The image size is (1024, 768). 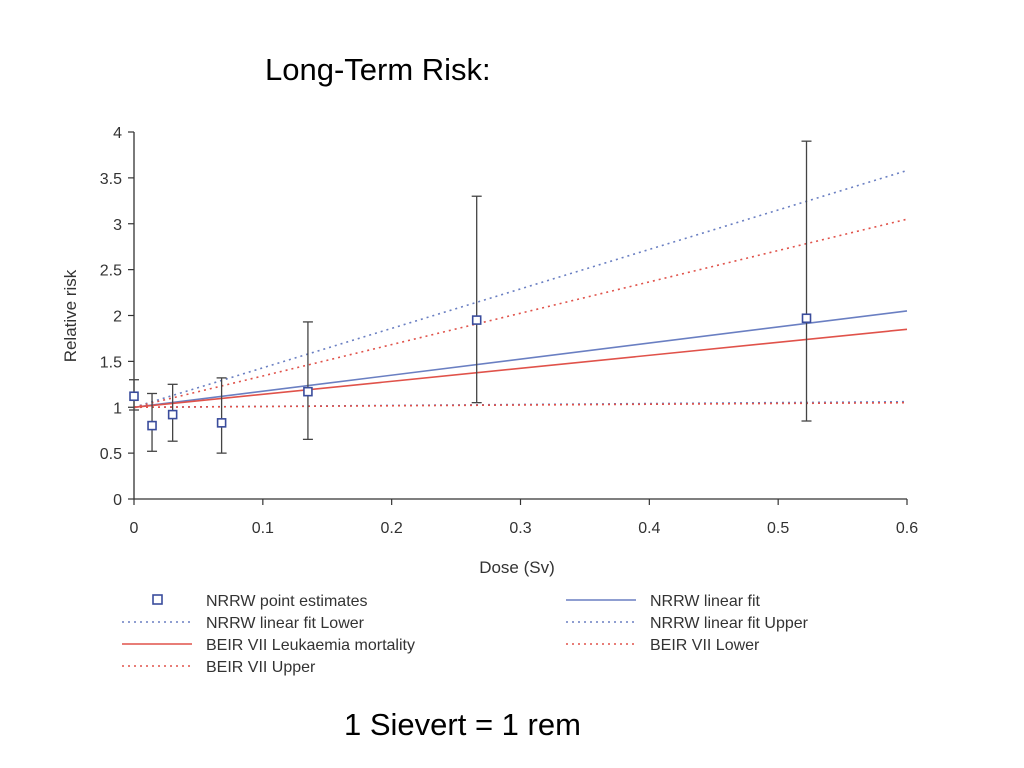 What do you see at coordinates (517, 567) in the screenshot?
I see `x-axis-label: Dose (Sv)` at bounding box center [517, 567].